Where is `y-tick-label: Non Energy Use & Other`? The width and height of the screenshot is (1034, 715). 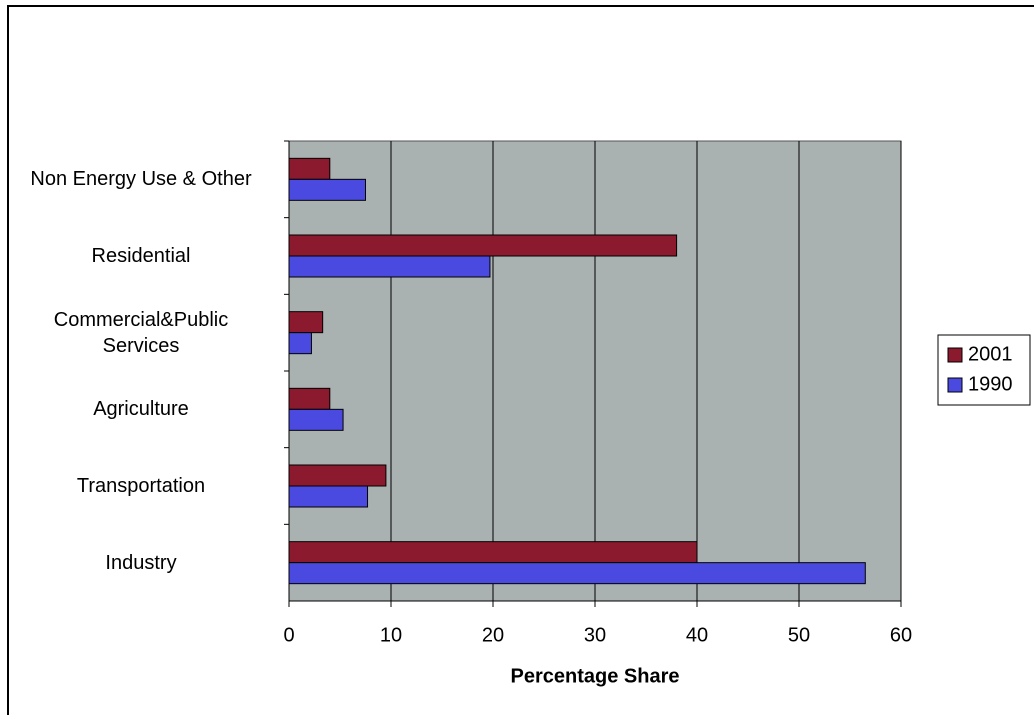 y-tick-label: Non Energy Use & Other is located at coordinates (141, 179).